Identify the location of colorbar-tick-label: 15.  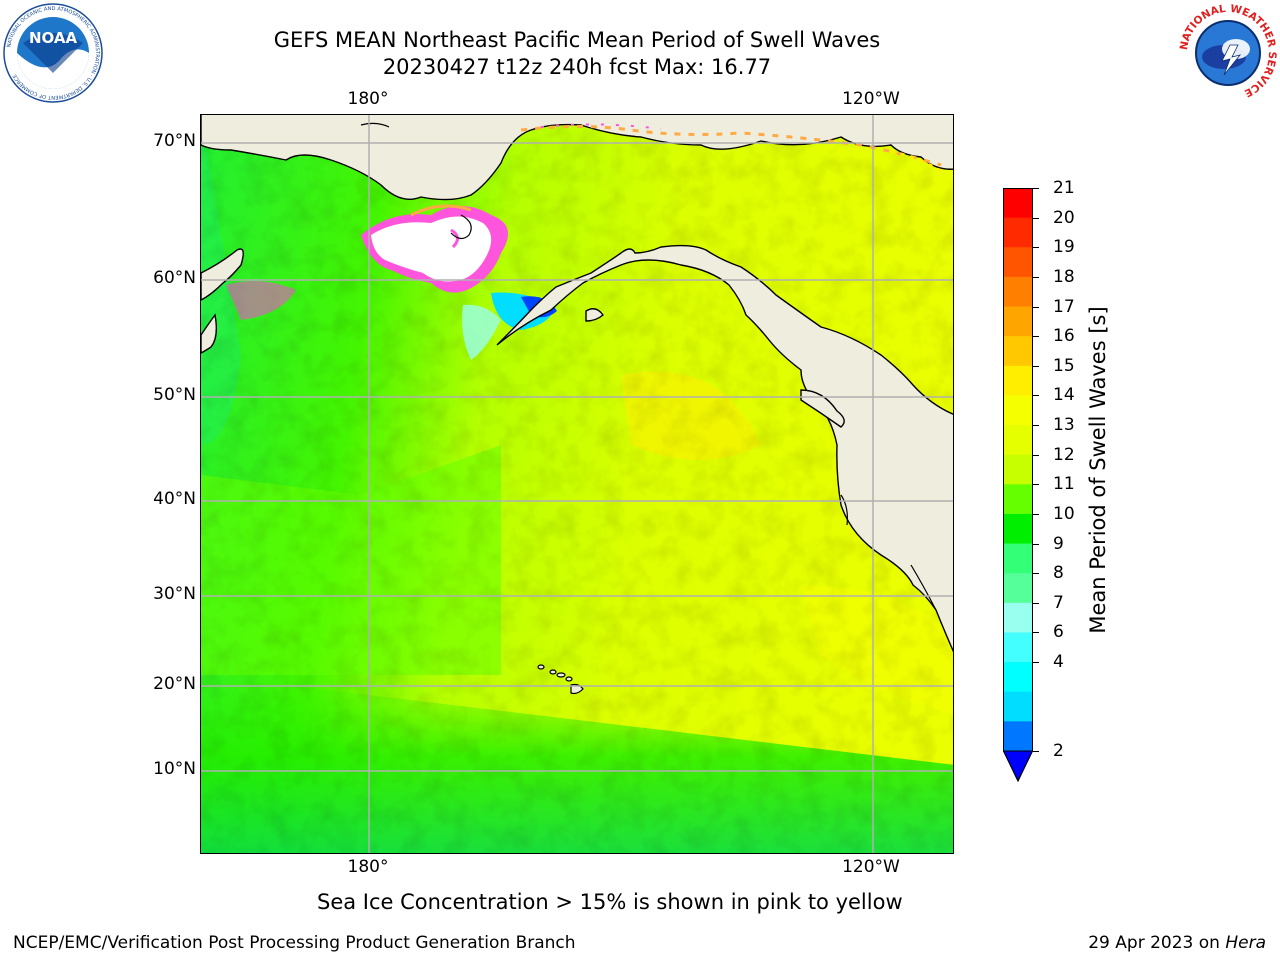
(1064, 365).